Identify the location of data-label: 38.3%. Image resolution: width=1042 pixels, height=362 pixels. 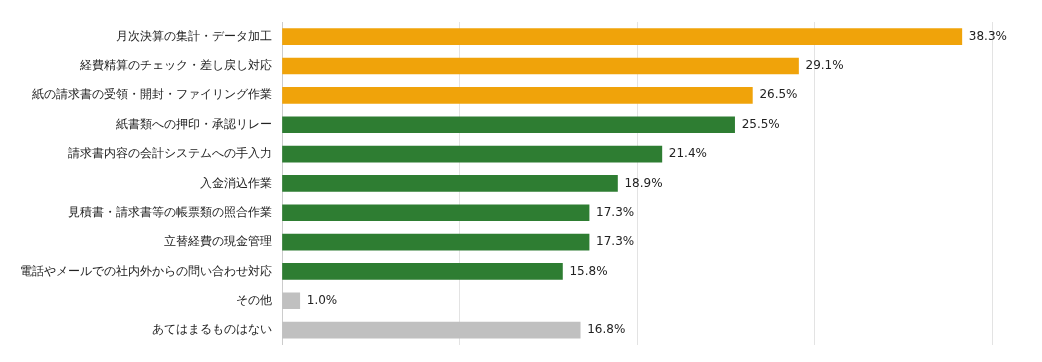
(987, 35).